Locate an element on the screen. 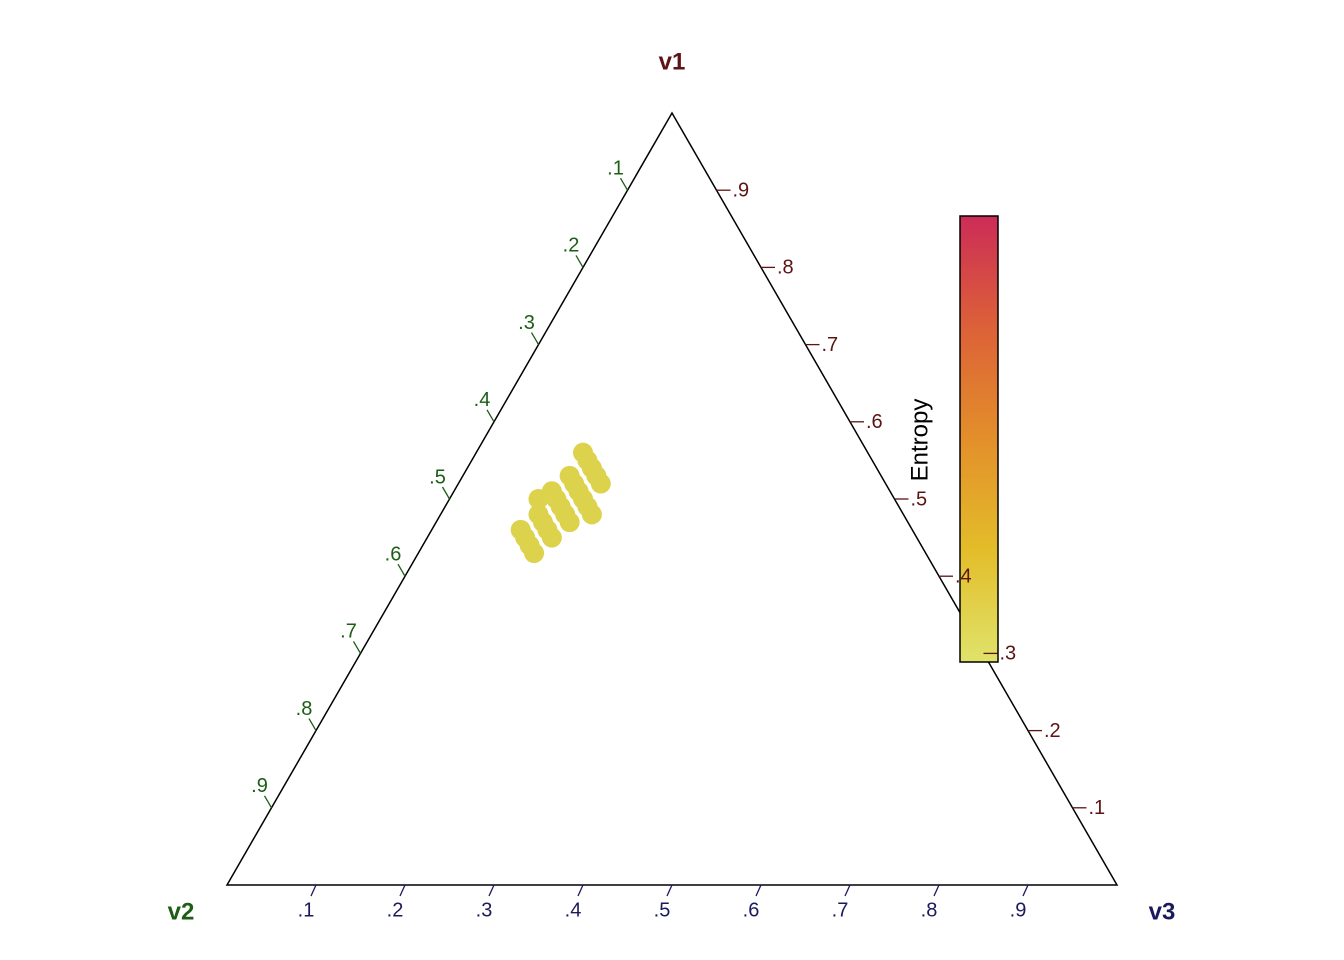 The height and width of the screenshot is (960, 1344). colorbar is located at coordinates (979, 439).